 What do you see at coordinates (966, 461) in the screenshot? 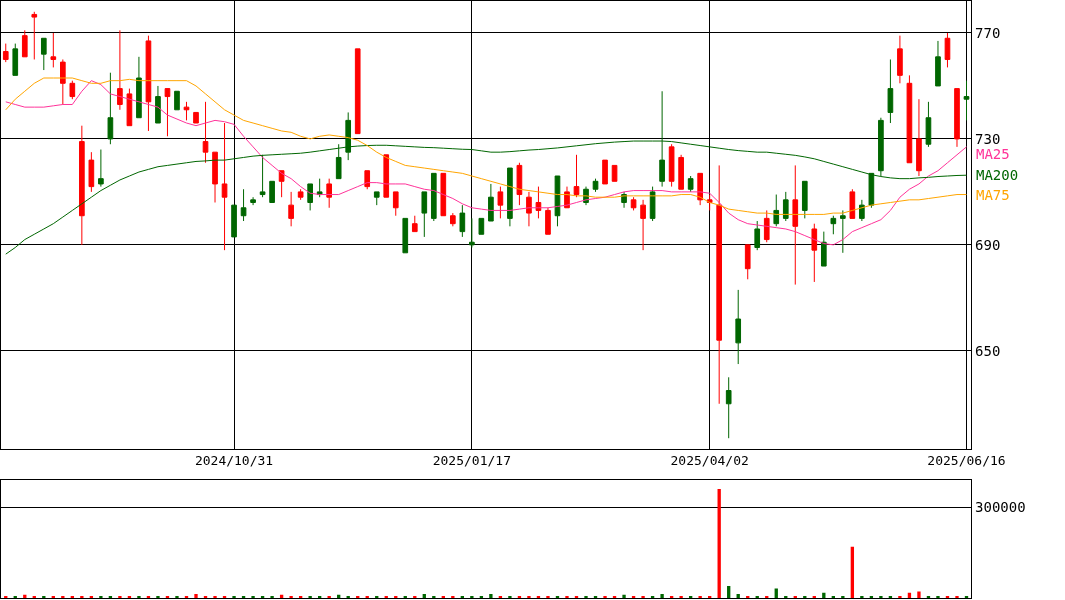
I see `x-tick-label: 2025/06/16` at bounding box center [966, 461].